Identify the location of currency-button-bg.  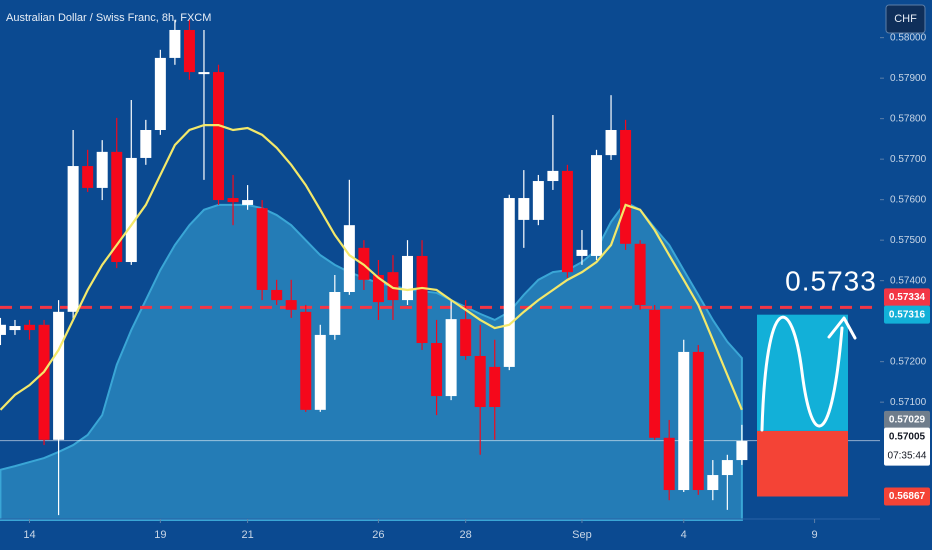
(905, 19).